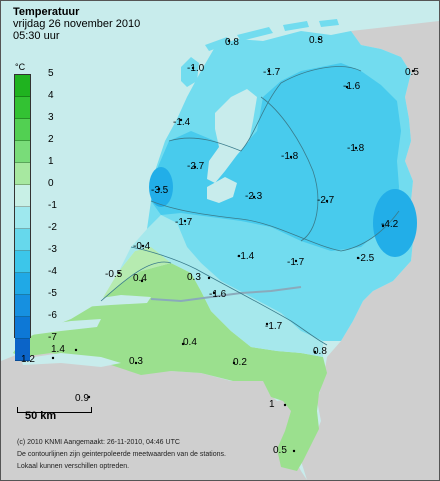 The width and height of the screenshot is (440, 481). Describe the element at coordinates (142, 246) in the screenshot. I see `station-value: -0.4` at that location.